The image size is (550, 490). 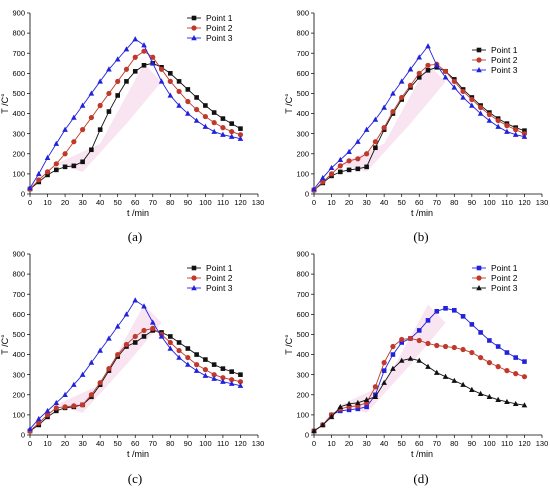 I want to click on y-tick-label: 0, so click(x=23, y=194).